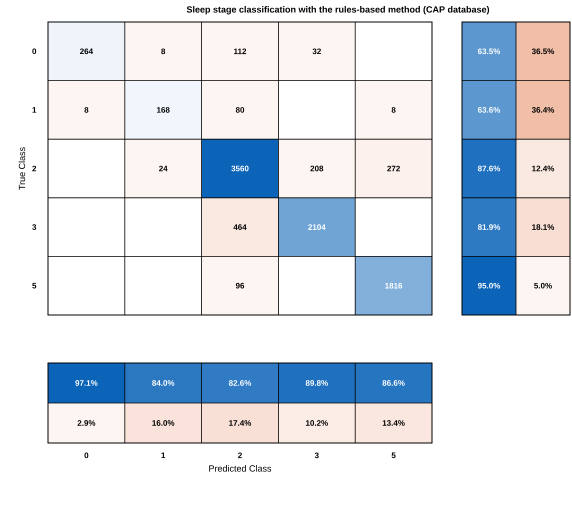 Image resolution: width=572 pixels, height=505 pixels. What do you see at coordinates (393, 285) in the screenshot?
I see `data-label: 1816` at bounding box center [393, 285].